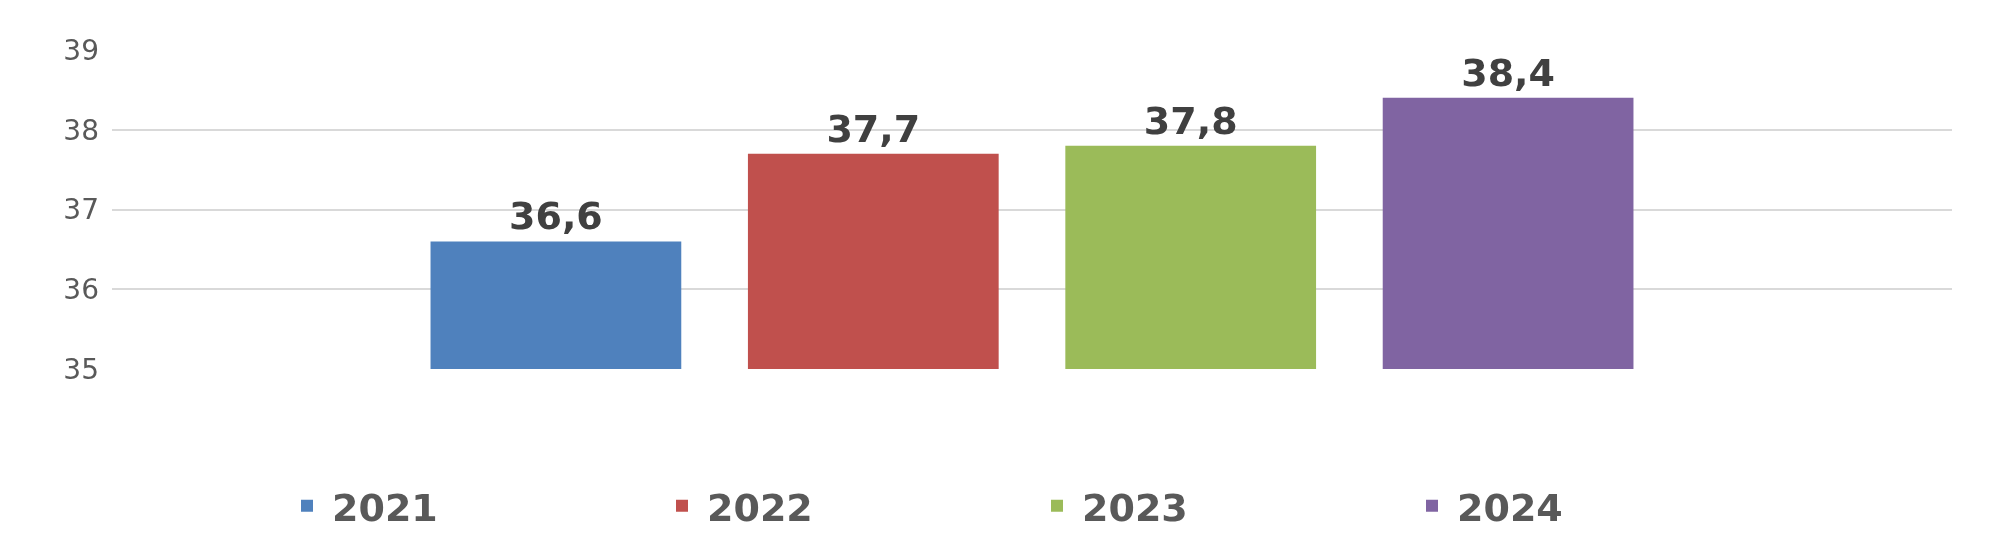  What do you see at coordinates (1508, 72) in the screenshot?
I see `data-label: 38,4` at bounding box center [1508, 72].